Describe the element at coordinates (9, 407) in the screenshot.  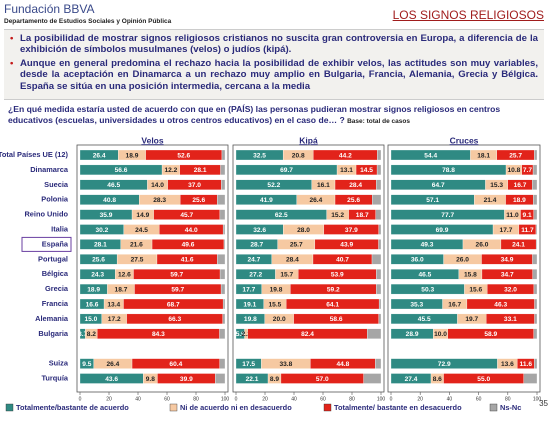
I see `legend-swatch` at that location.